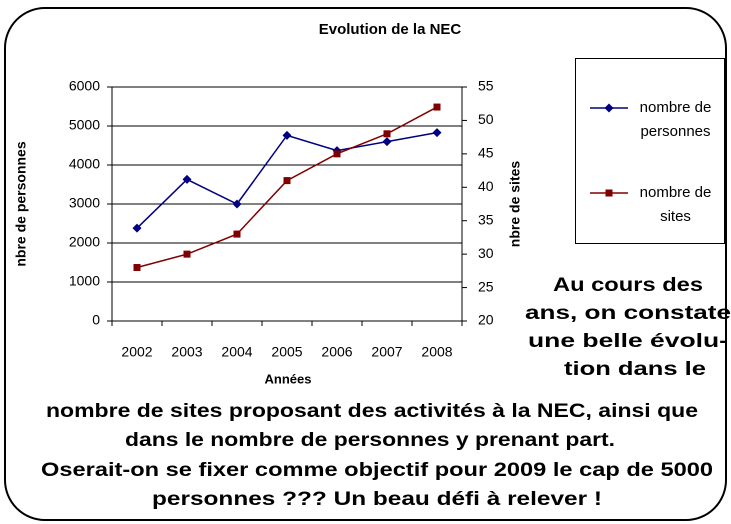 Image resolution: width=731 pixels, height=524 pixels. I want to click on x-tick-label: 2004, so click(236, 352).